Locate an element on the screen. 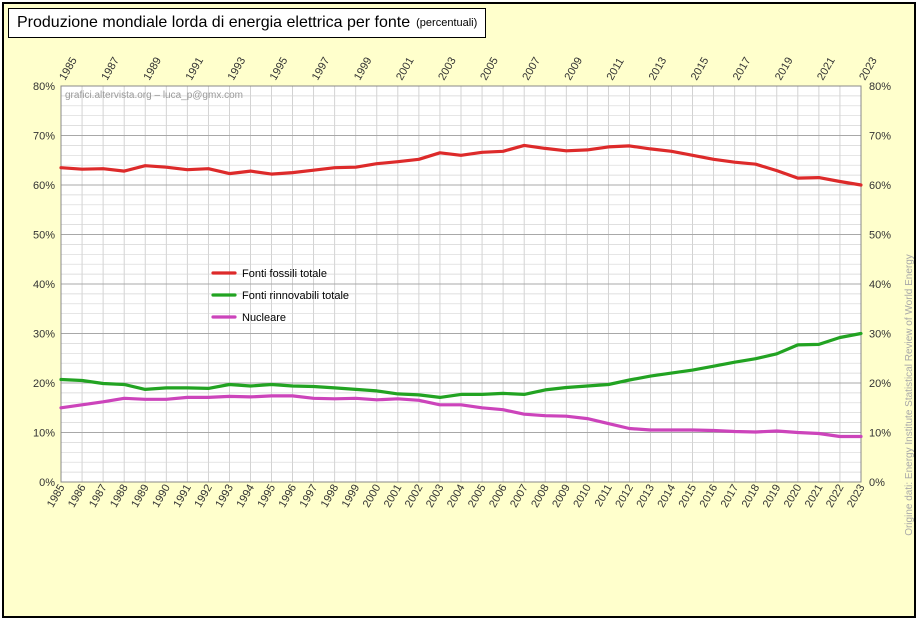 This screenshot has width=922, height=624. y-tick-label-right: 80% is located at coordinates (880, 87).